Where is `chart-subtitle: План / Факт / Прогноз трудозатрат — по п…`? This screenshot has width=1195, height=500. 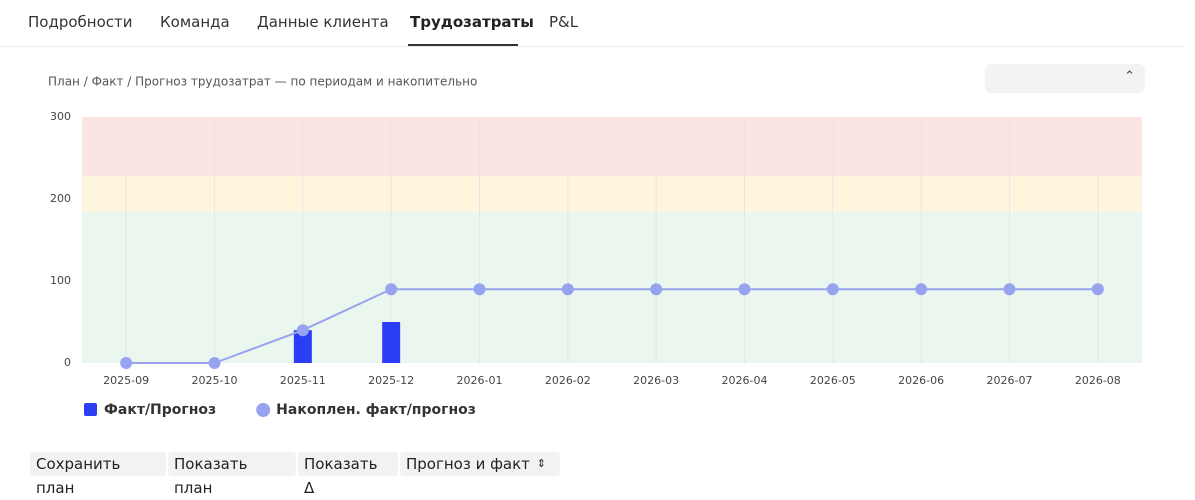 chart-subtitle: План / Факт / Прогноз трудозатрат — по п… is located at coordinates (262, 82).